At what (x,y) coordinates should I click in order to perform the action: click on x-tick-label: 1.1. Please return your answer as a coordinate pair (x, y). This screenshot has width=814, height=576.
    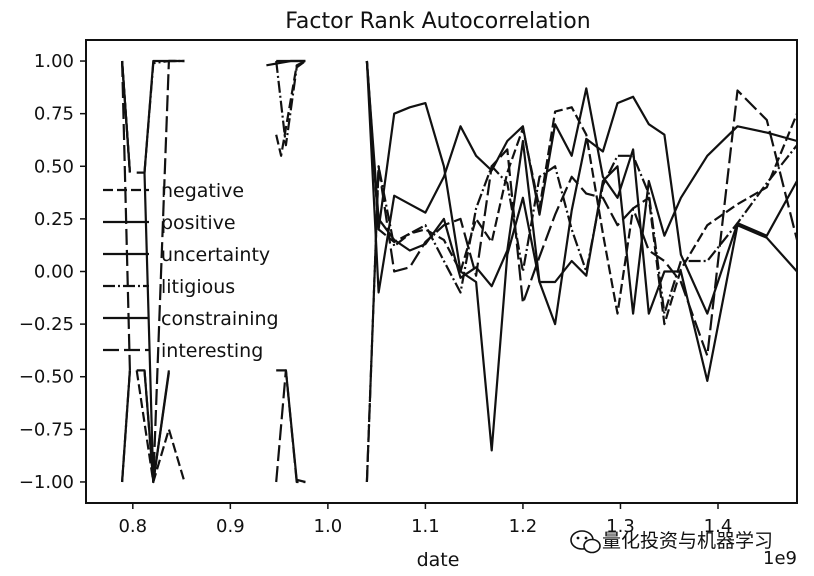
    Looking at the image, I should click on (425, 526).